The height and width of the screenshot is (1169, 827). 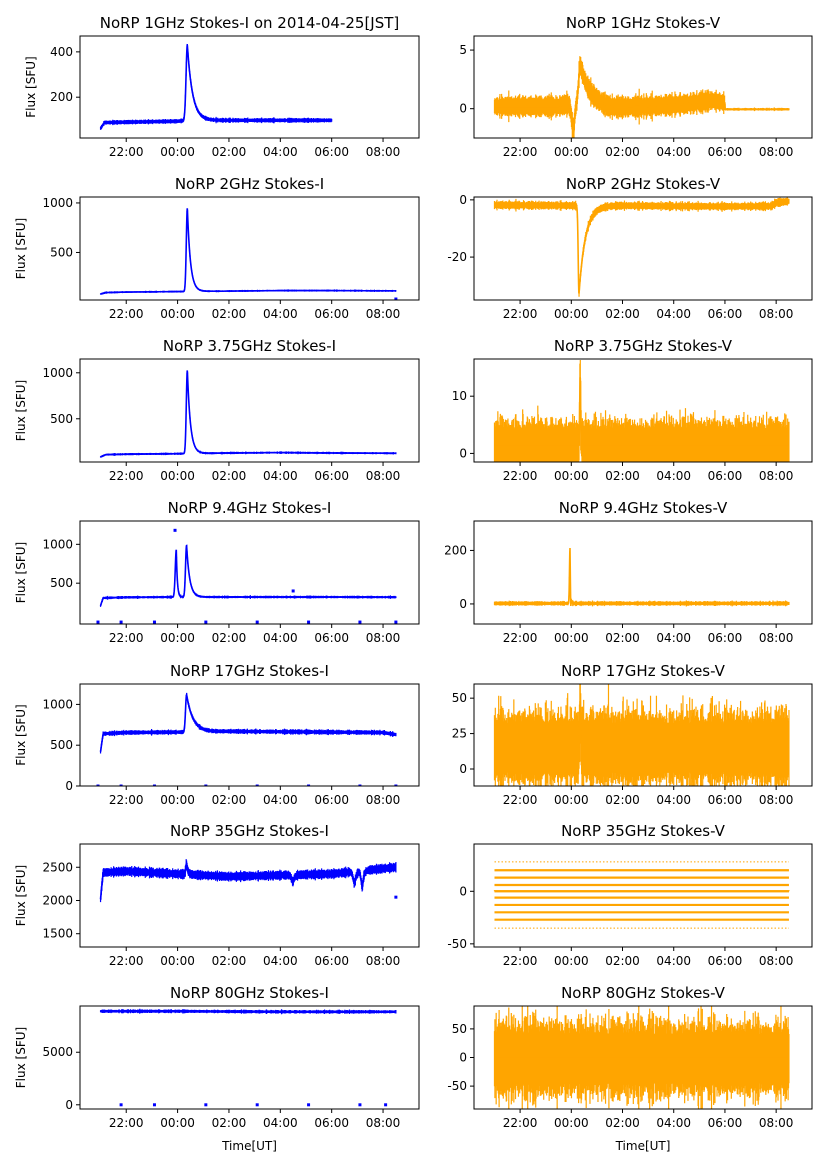 What do you see at coordinates (249, 671) in the screenshot?
I see `panel-title: NoRP 17GHz Stokes-I` at bounding box center [249, 671].